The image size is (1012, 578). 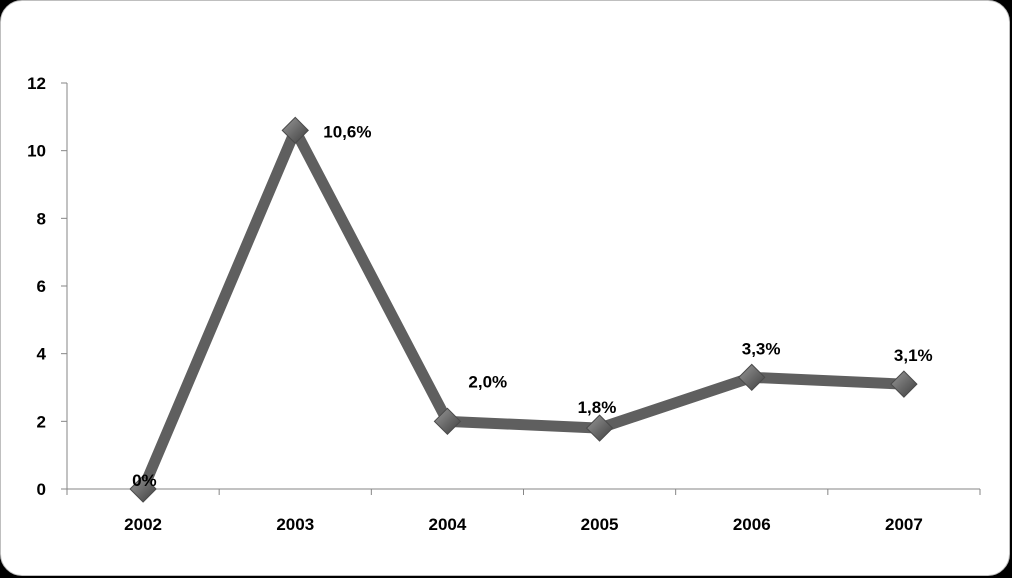 I want to click on y-tick-label: 0, so click(x=41, y=489).